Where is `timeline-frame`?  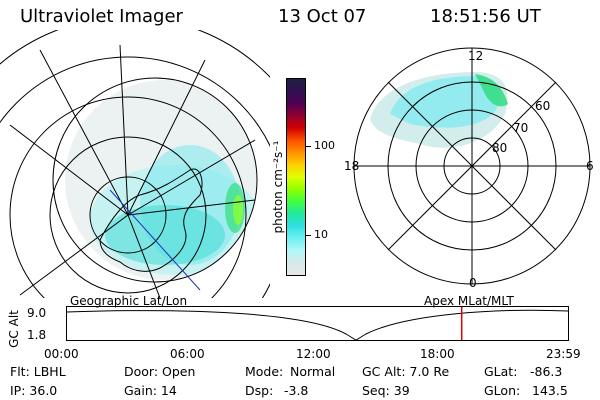 timeline-frame is located at coordinates (317, 323).